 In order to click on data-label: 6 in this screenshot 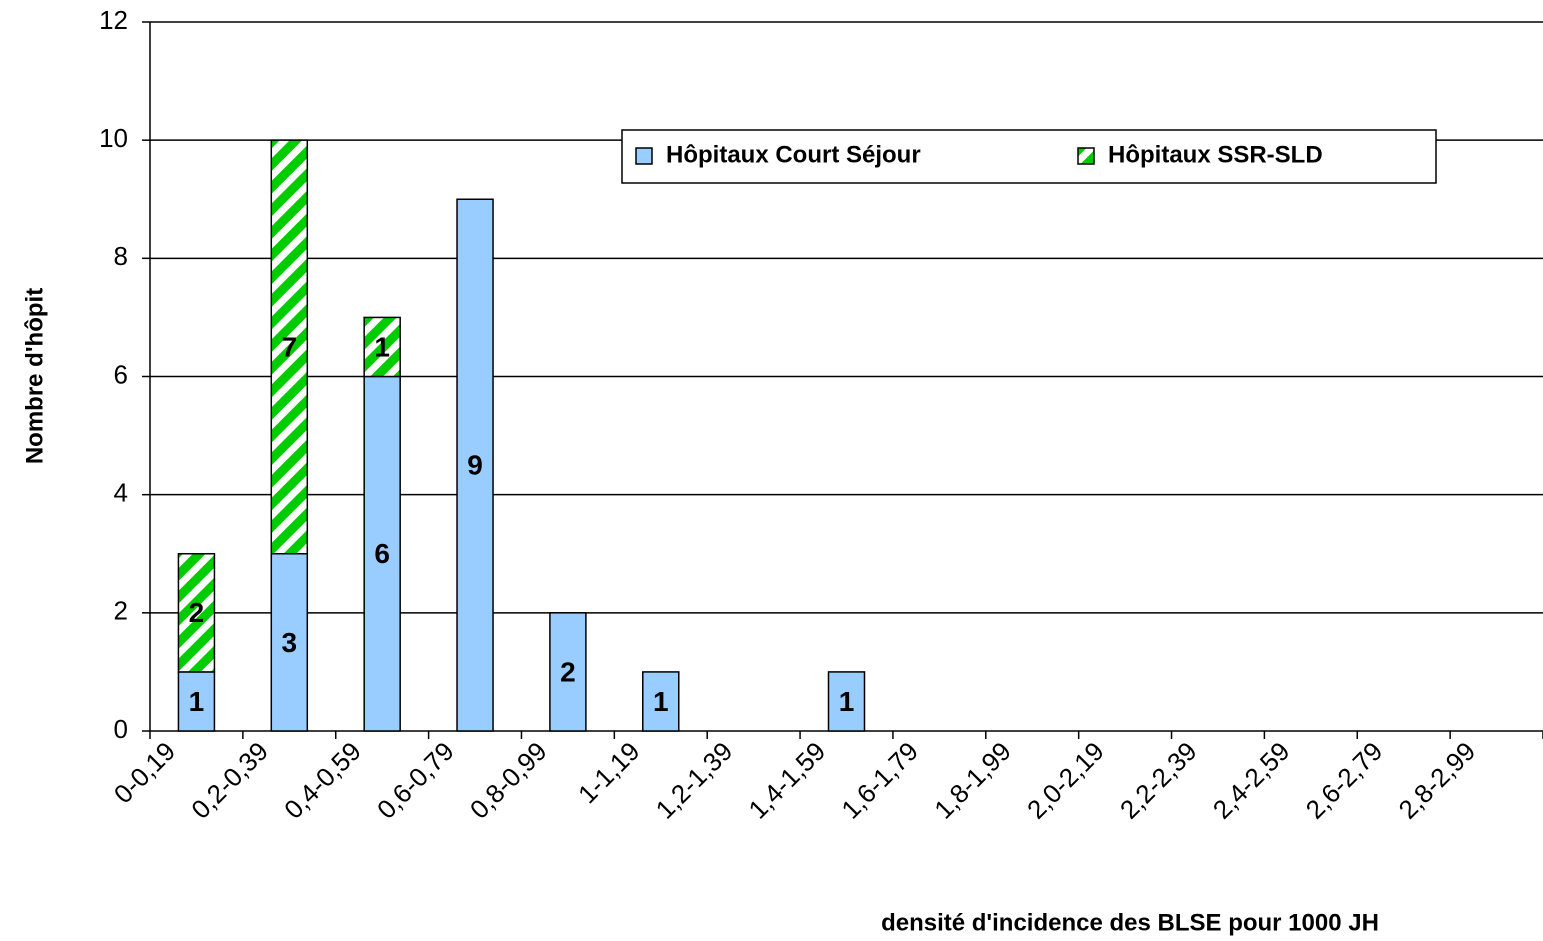, I will do `click(382, 553)`.